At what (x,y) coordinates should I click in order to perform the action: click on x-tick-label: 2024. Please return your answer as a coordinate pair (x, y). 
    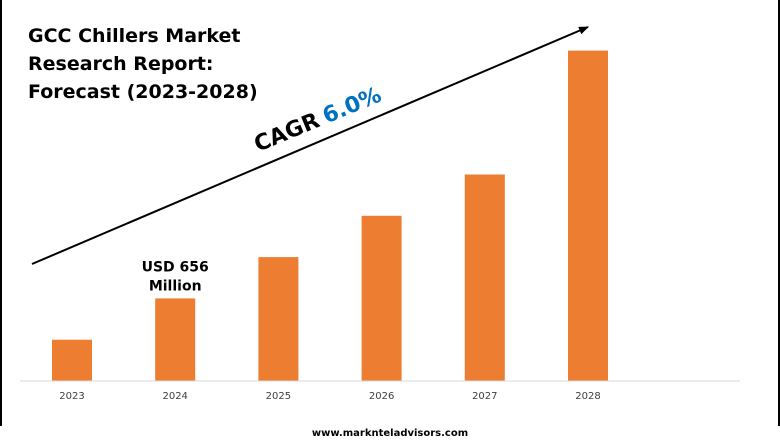
    Looking at the image, I should click on (174, 396).